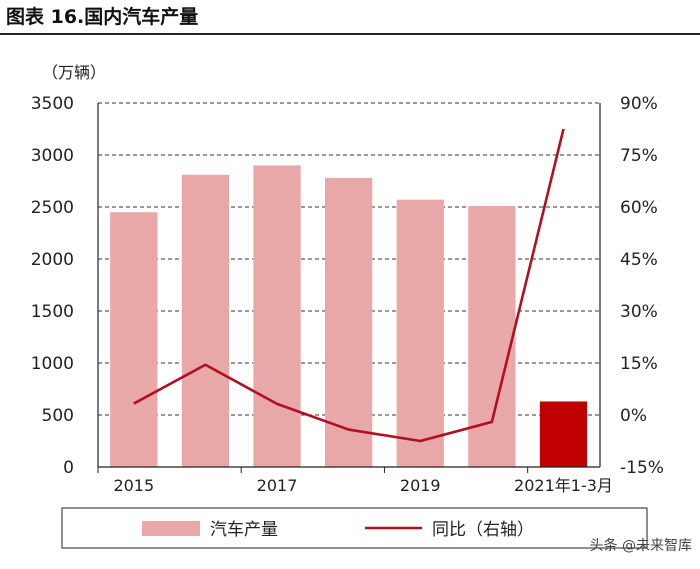 This screenshot has width=700, height=569. I want to click on y-left-tick-label: 3000, so click(52, 156).